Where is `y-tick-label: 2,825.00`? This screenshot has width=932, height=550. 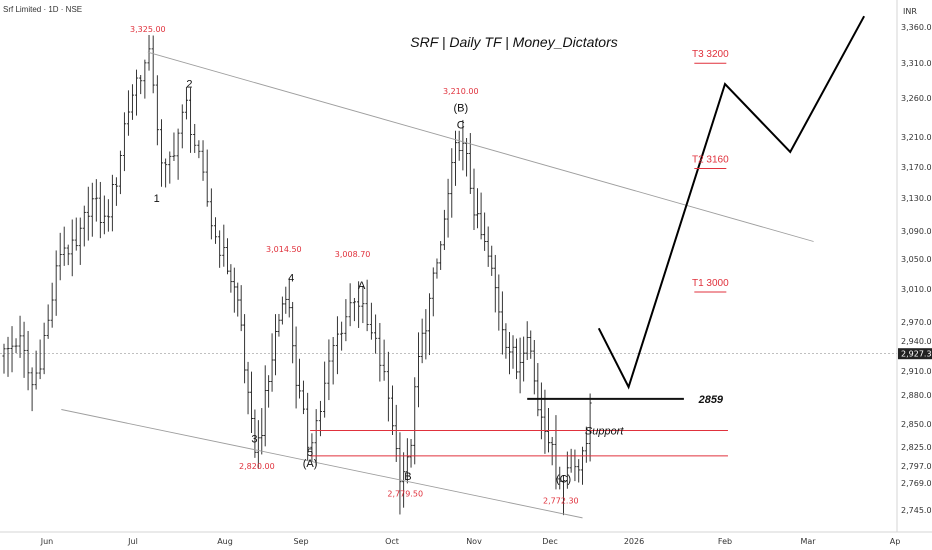 y-tick-label: 2,825.00 is located at coordinates (916, 447).